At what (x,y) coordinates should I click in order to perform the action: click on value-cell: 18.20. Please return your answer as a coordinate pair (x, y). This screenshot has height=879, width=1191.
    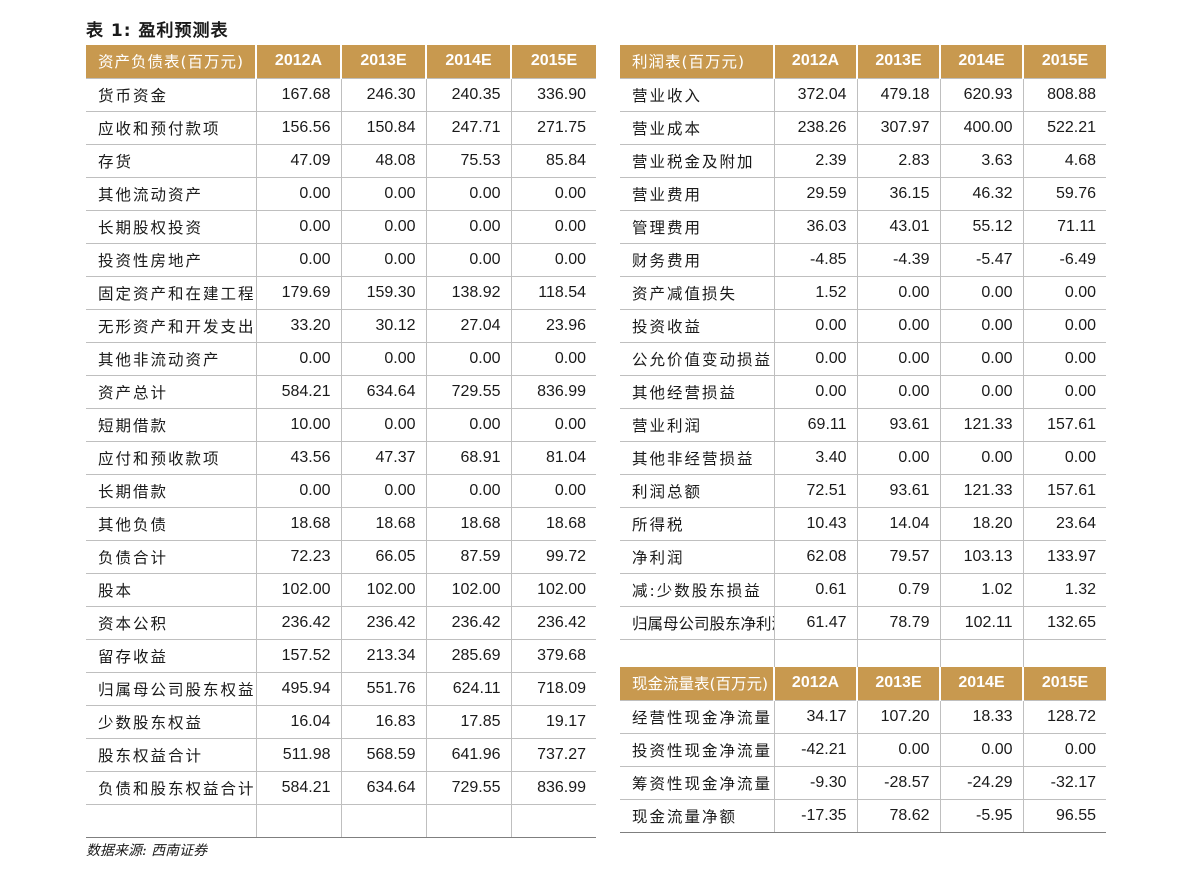
    Looking at the image, I should click on (982, 524).